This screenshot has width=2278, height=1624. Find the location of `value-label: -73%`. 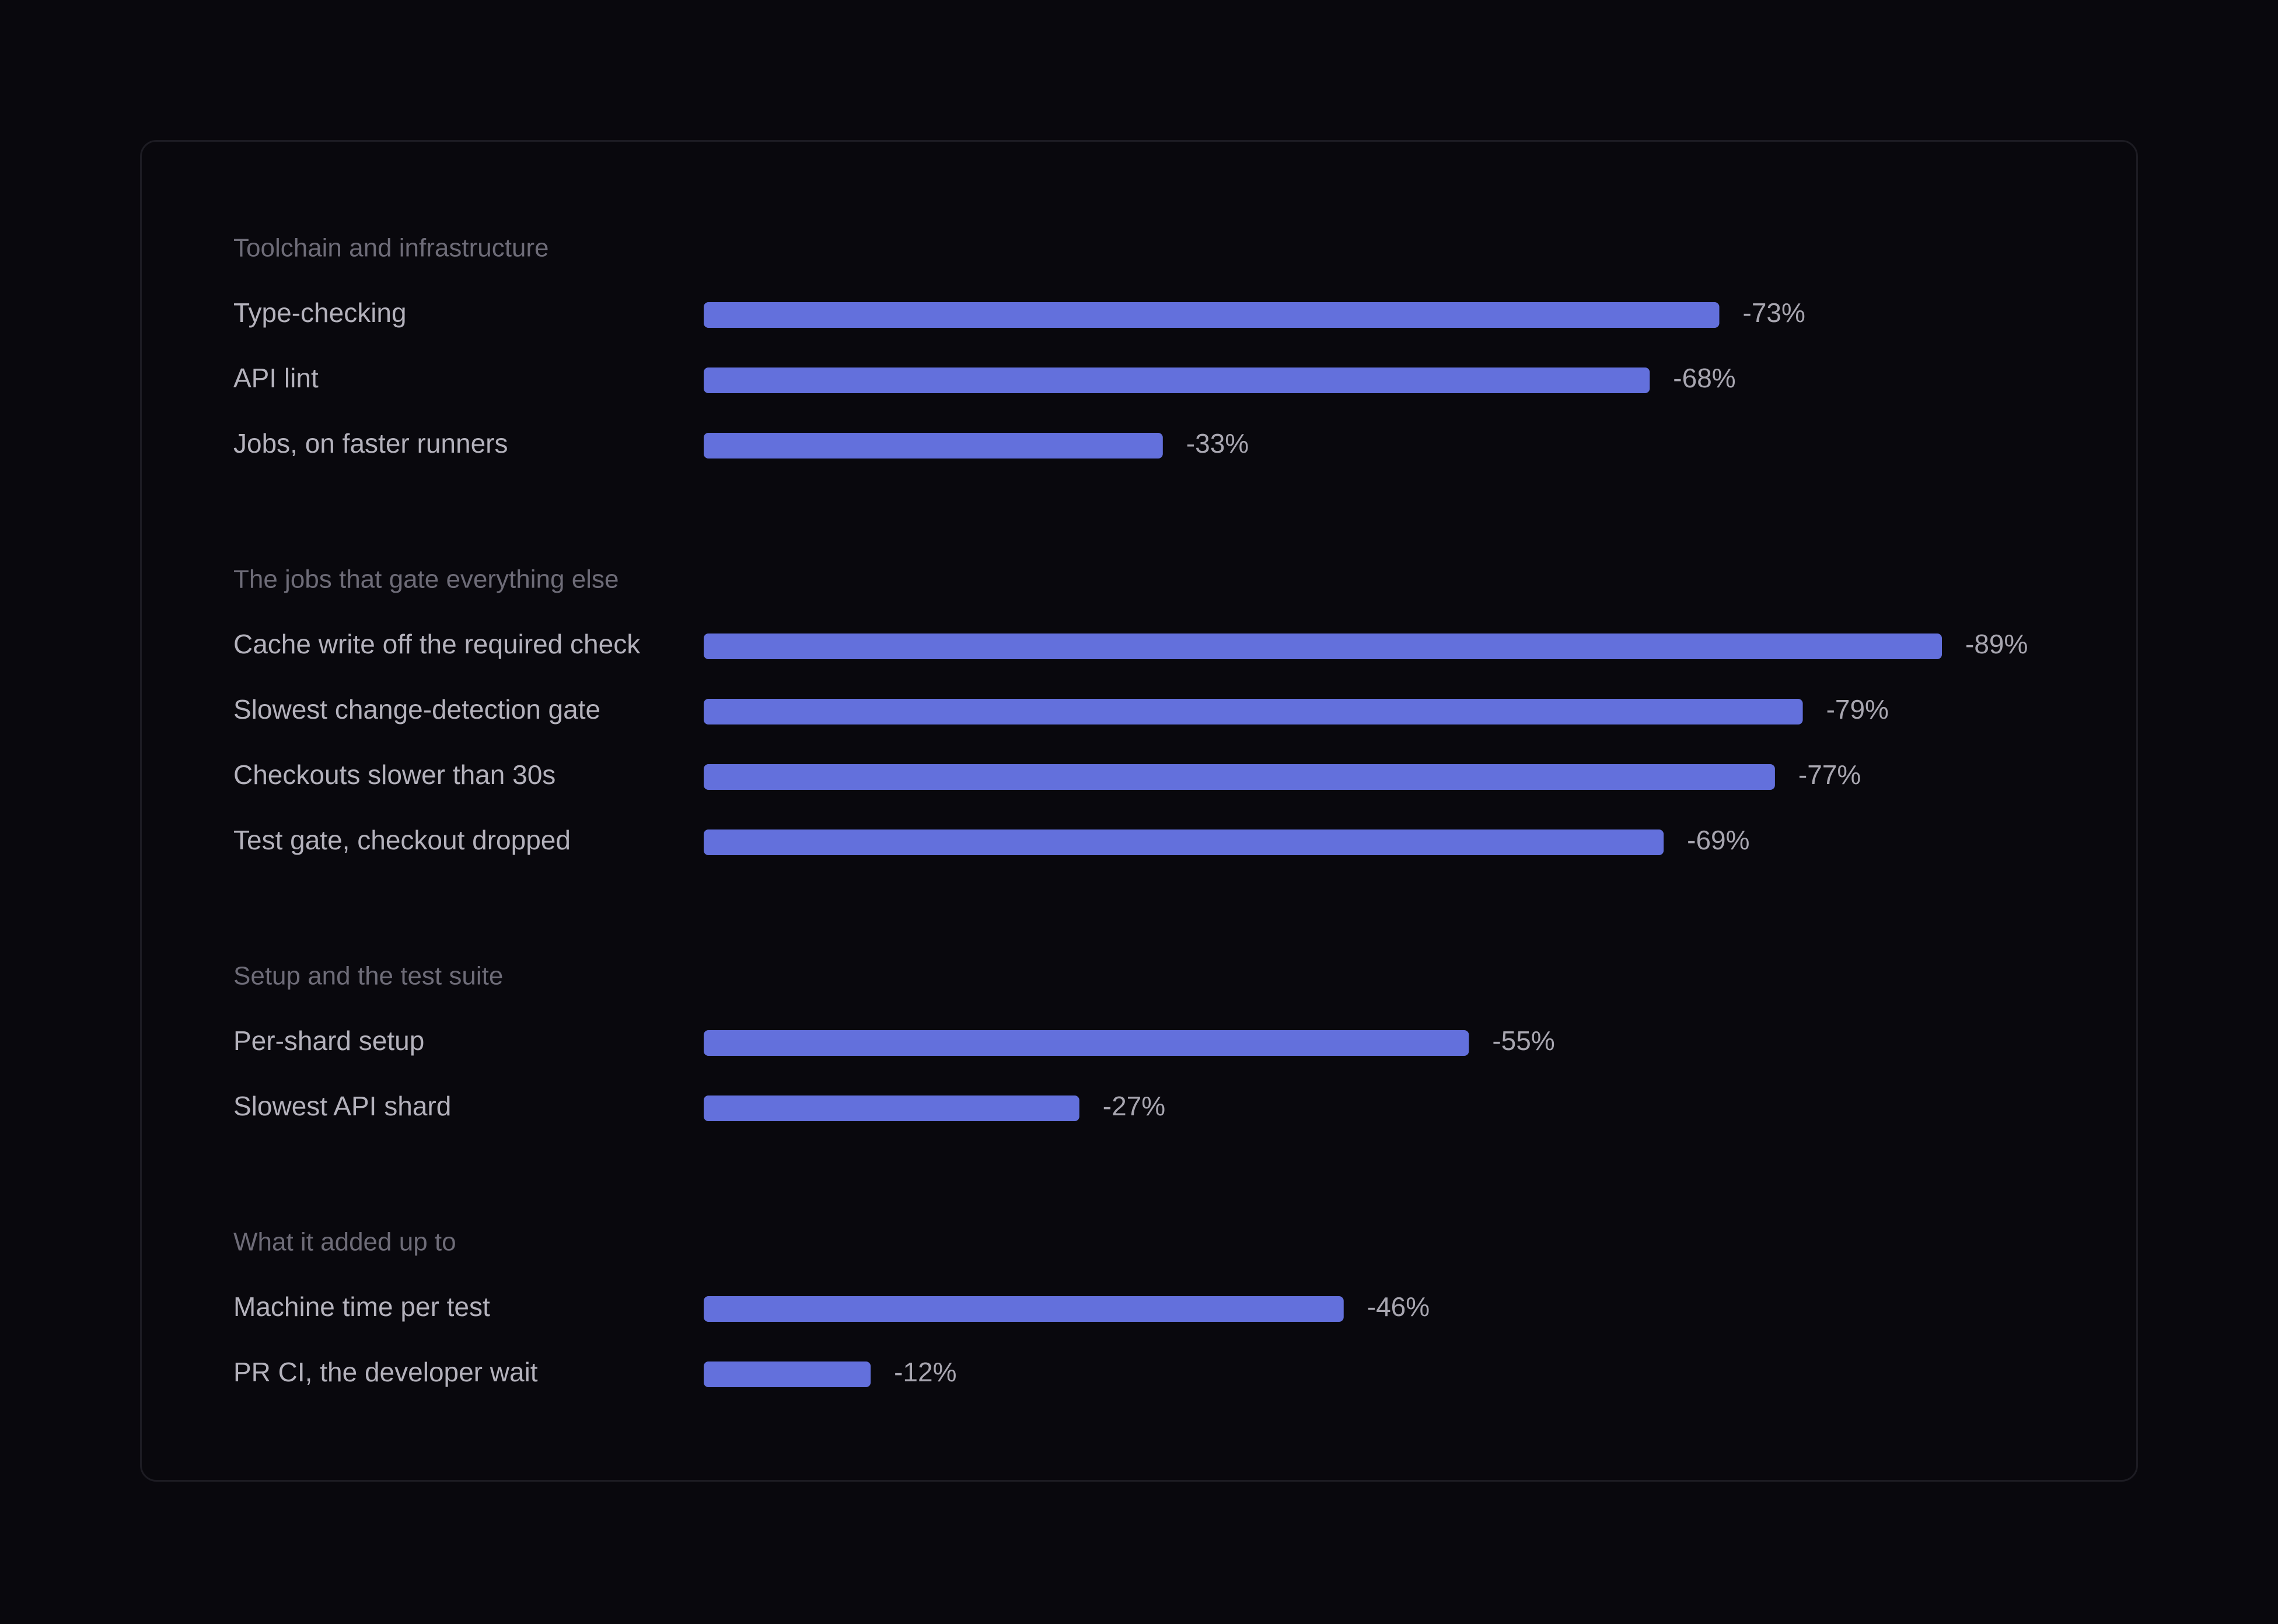

value-label: -73% is located at coordinates (1774, 313).